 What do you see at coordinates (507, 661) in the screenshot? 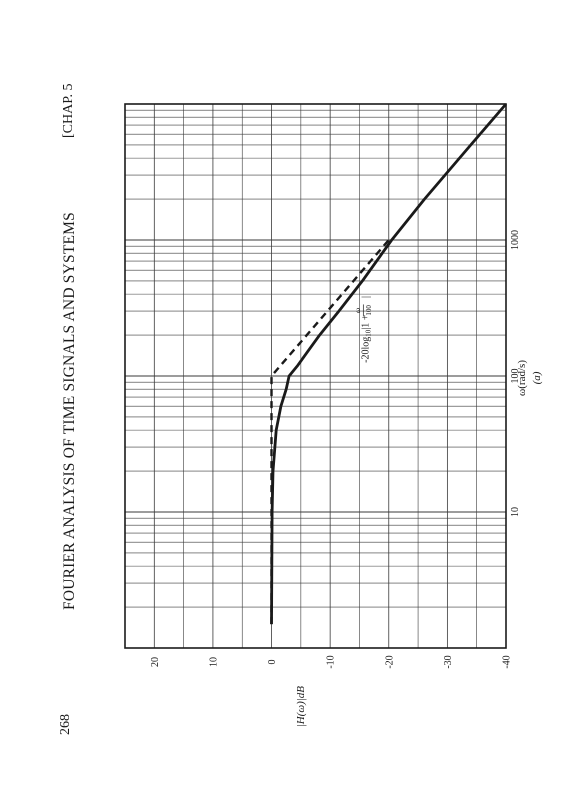
I see `y-tick-label: -40` at bounding box center [507, 661].